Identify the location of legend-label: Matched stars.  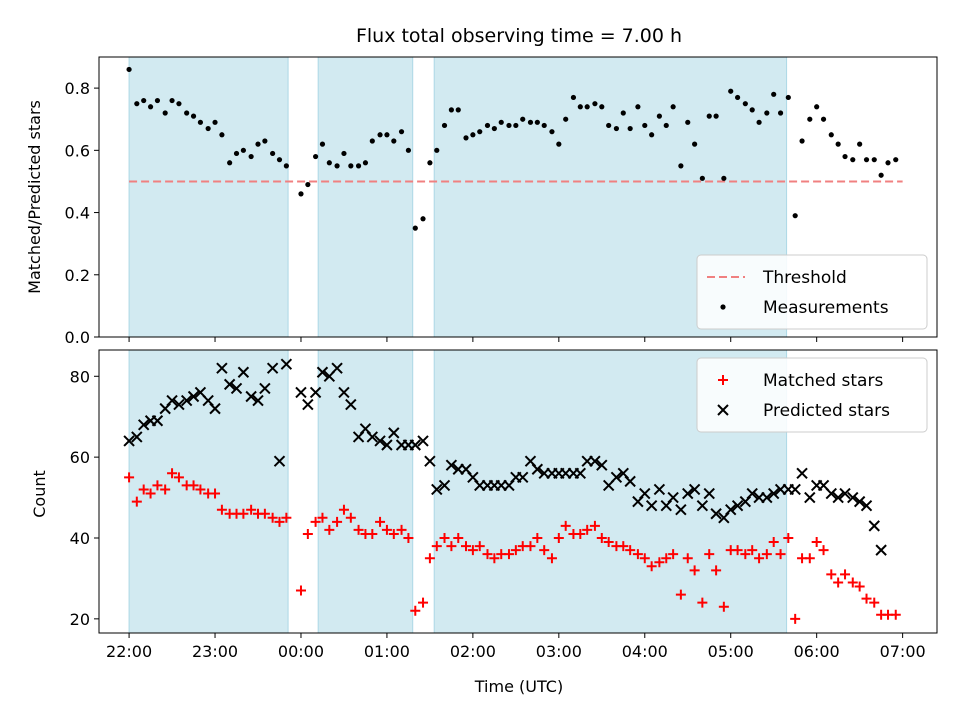
(823, 381).